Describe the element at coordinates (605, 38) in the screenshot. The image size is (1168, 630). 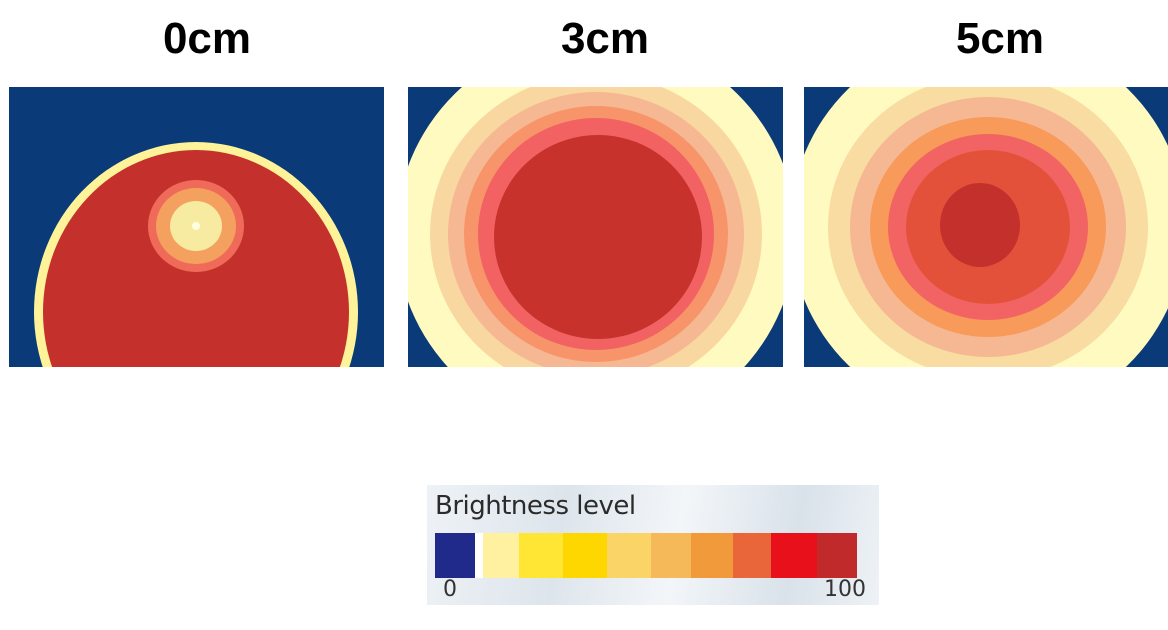
I see `label-3cm: 3cm` at that location.